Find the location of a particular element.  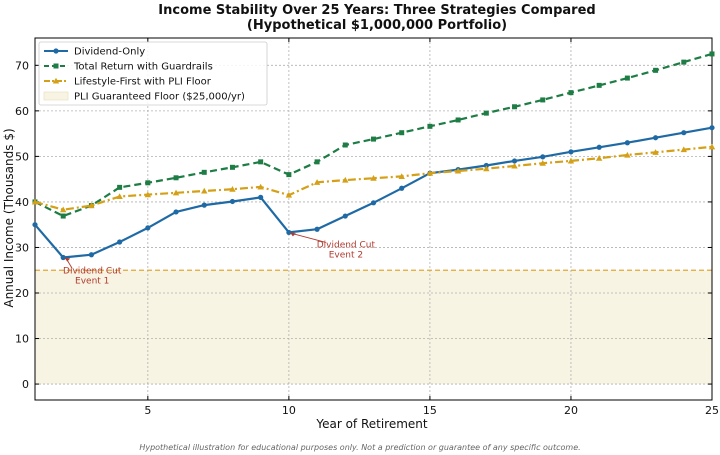

y-tick-label: 10 is located at coordinates (22, 339).